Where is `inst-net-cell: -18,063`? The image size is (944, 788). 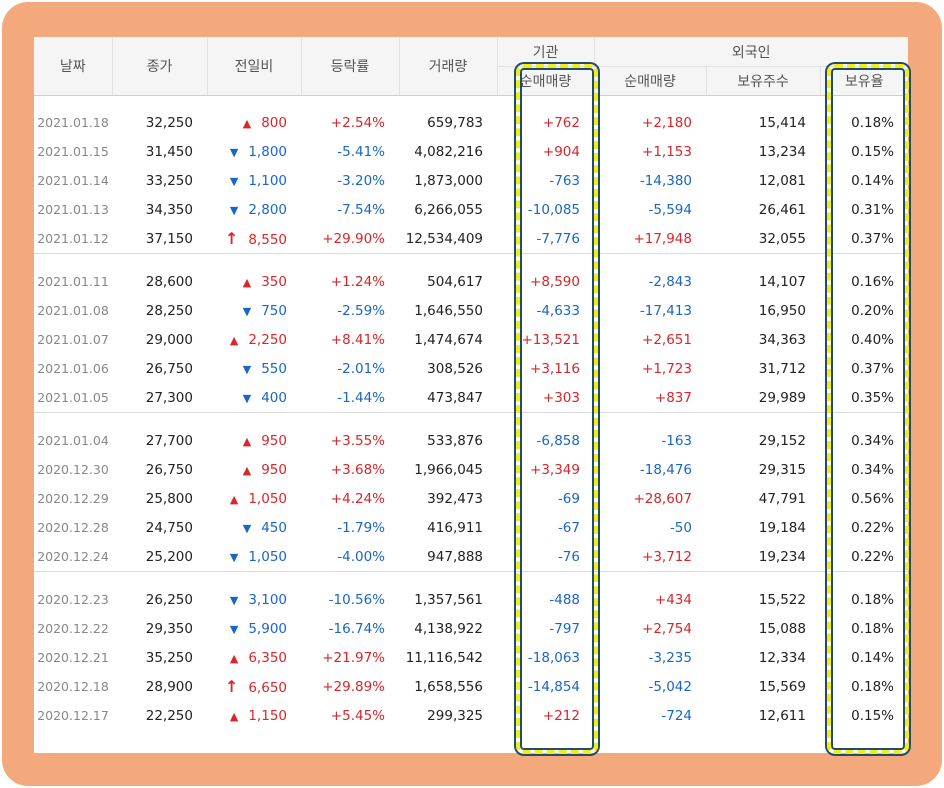 inst-net-cell: -18,063 is located at coordinates (553, 657).